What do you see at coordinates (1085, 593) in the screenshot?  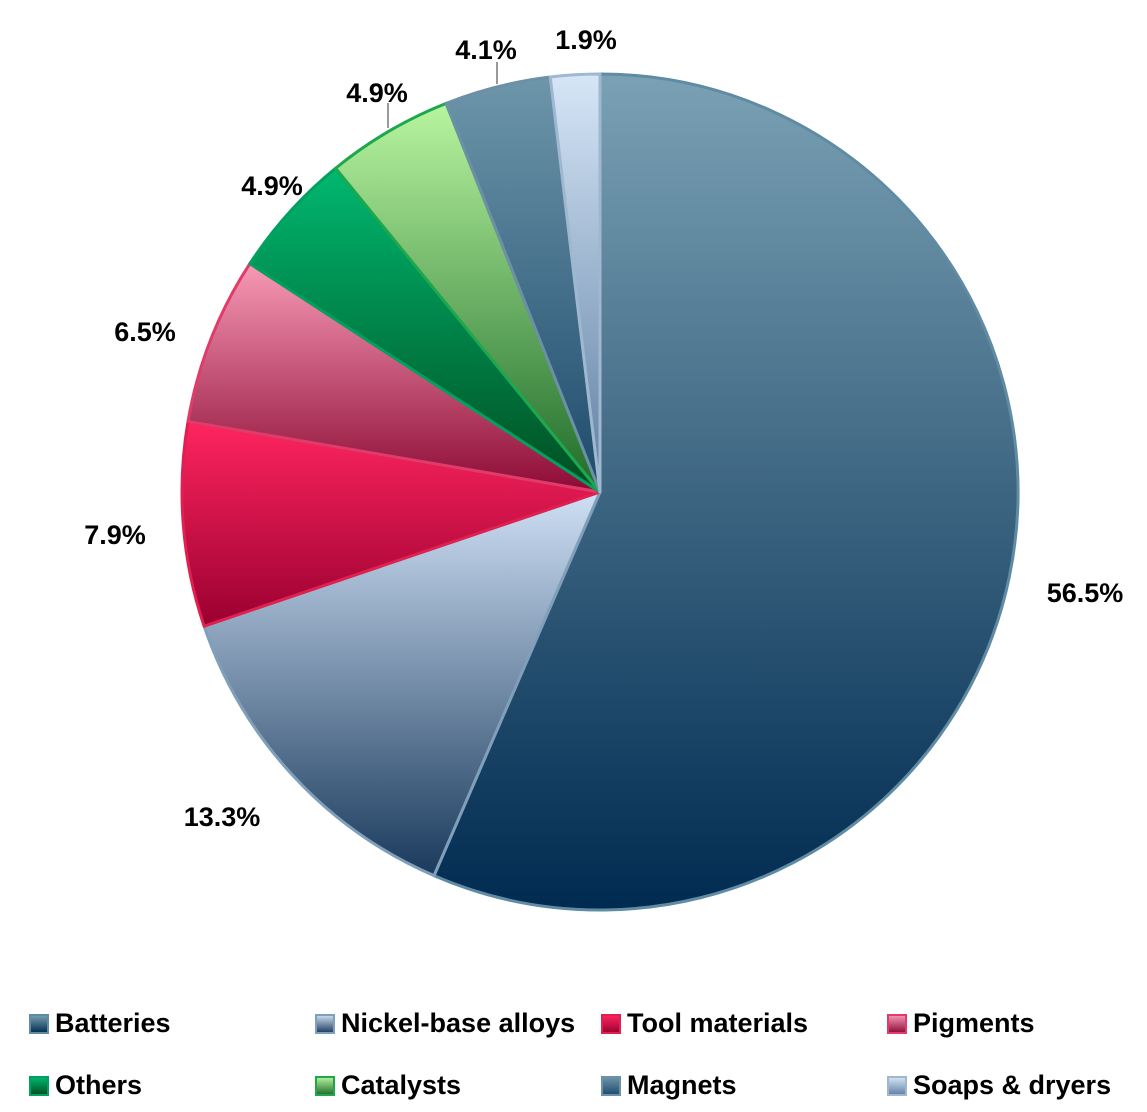 I see `data-label-batteries: 56.5%` at bounding box center [1085, 593].